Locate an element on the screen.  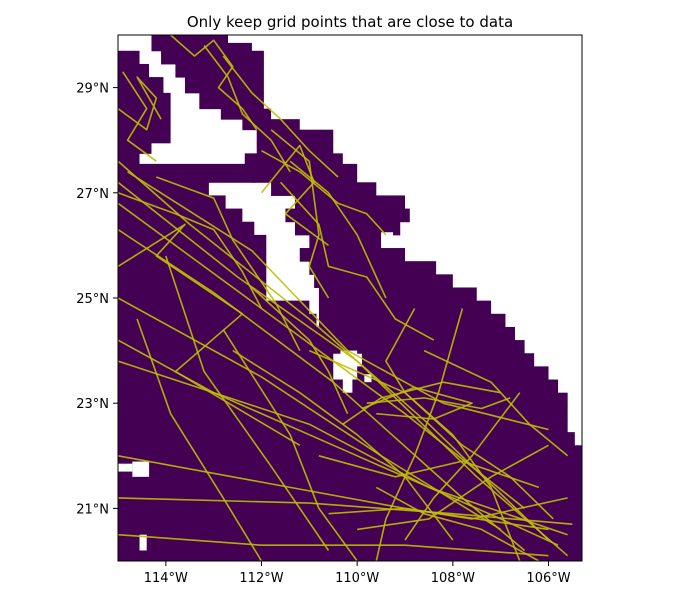
x-tick-label: 108°W is located at coordinates (453, 578).